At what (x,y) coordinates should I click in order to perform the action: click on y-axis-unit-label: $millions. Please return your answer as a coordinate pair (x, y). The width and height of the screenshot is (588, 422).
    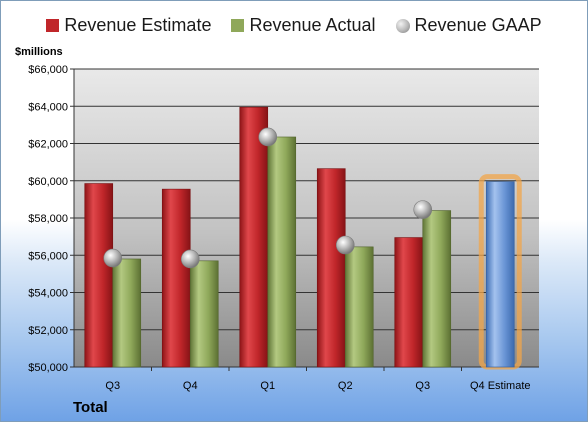
    Looking at the image, I should click on (39, 52).